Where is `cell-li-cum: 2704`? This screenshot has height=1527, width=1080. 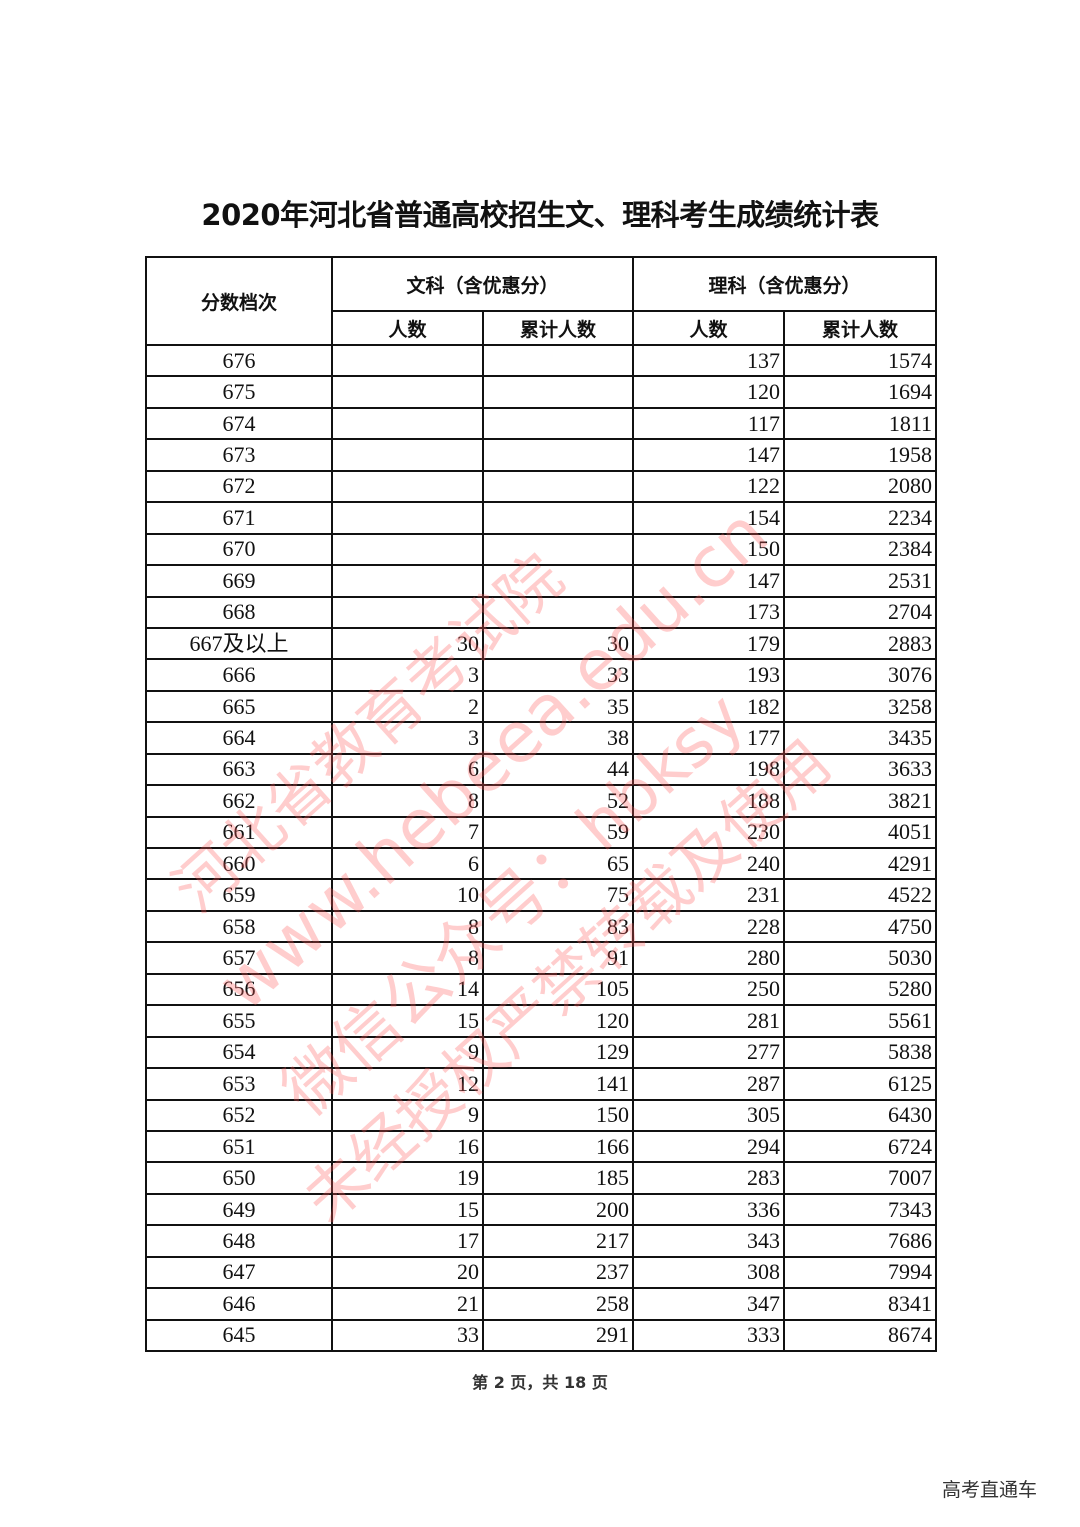
cell-li-cum: 2704 is located at coordinates (860, 612).